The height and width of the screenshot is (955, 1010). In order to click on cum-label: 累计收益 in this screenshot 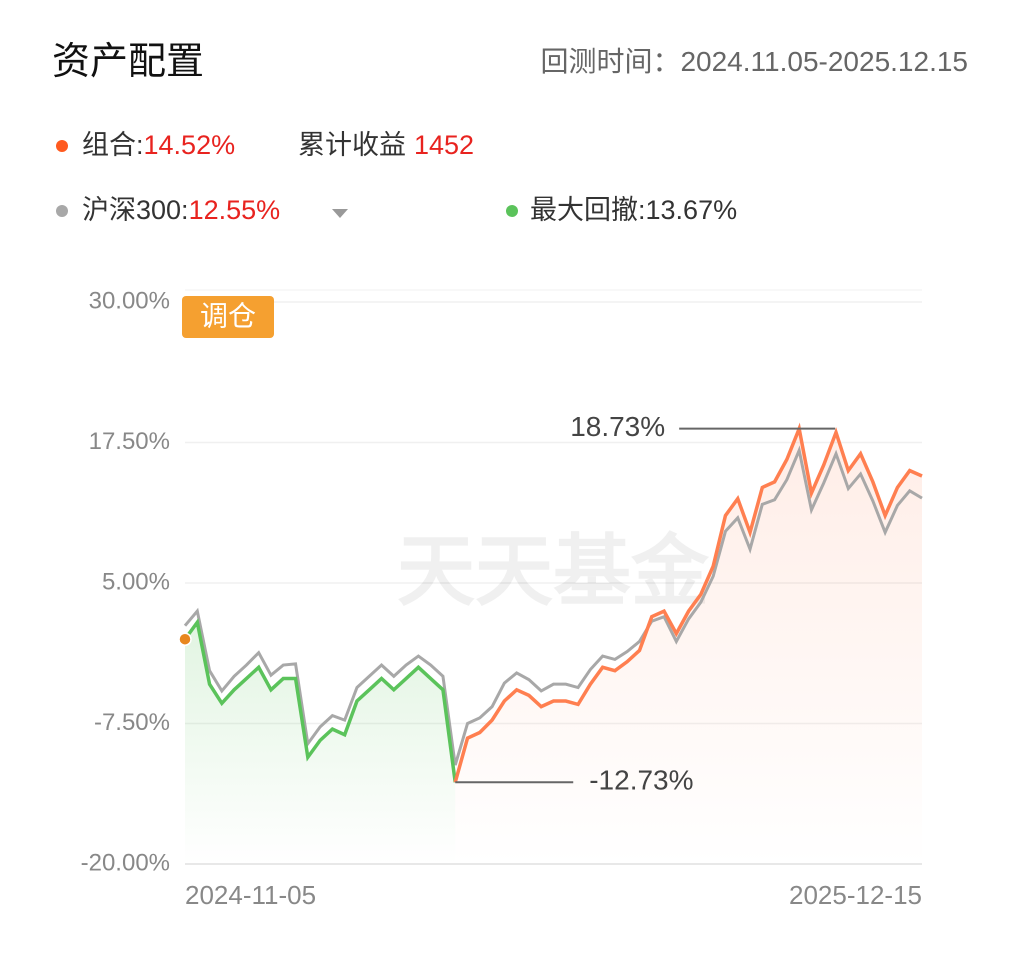, I will do `click(352, 145)`.